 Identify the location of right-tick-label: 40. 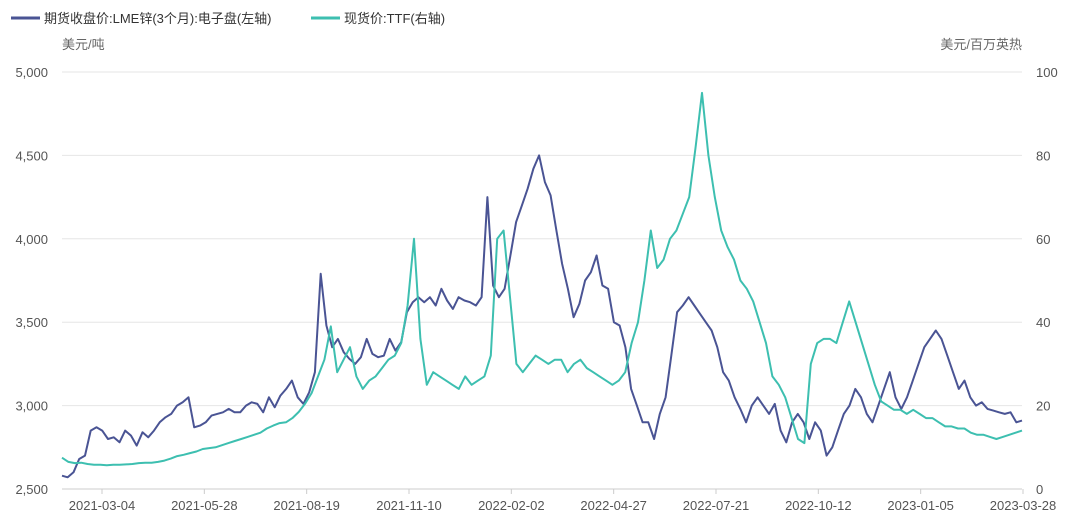
(1043, 322).